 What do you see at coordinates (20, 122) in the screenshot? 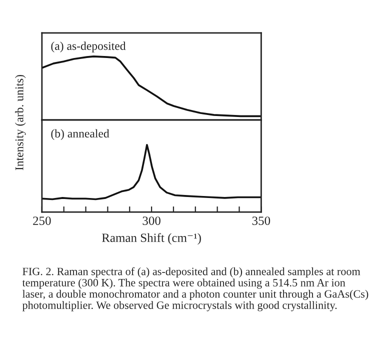
I see `y-axis-title: Intensity (arb. units)` at bounding box center [20, 122].